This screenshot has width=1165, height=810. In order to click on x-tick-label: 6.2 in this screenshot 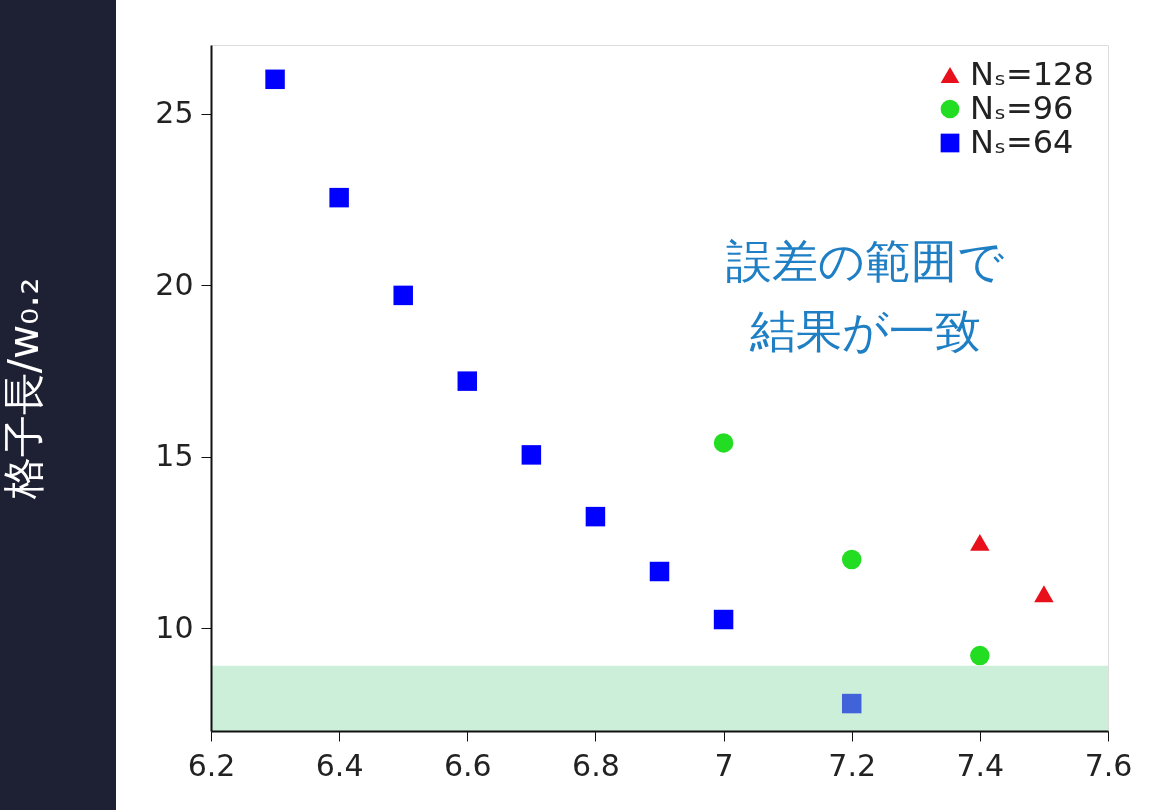, I will do `click(211, 765)`.